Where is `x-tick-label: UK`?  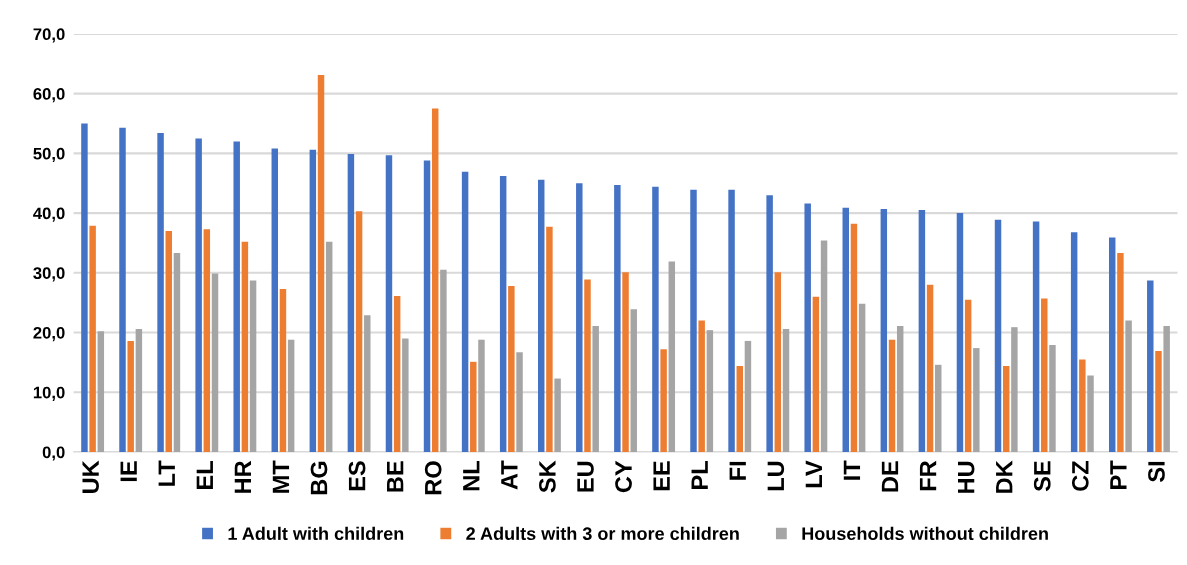
x-tick-label: UK is located at coordinates (90, 477).